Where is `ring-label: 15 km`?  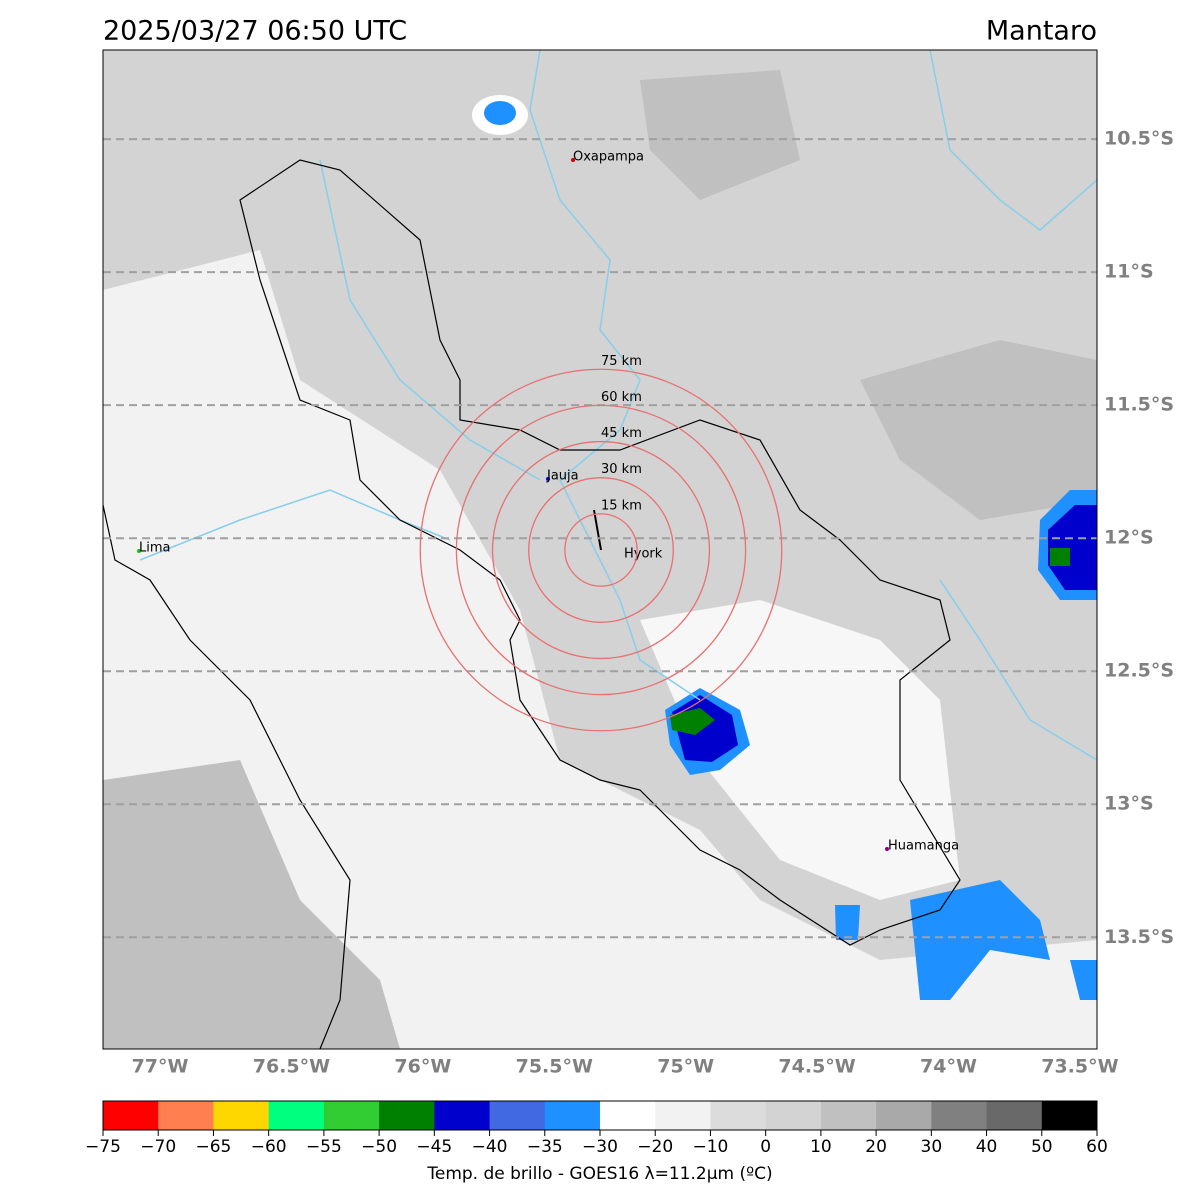
ring-label: 15 km is located at coordinates (621, 505).